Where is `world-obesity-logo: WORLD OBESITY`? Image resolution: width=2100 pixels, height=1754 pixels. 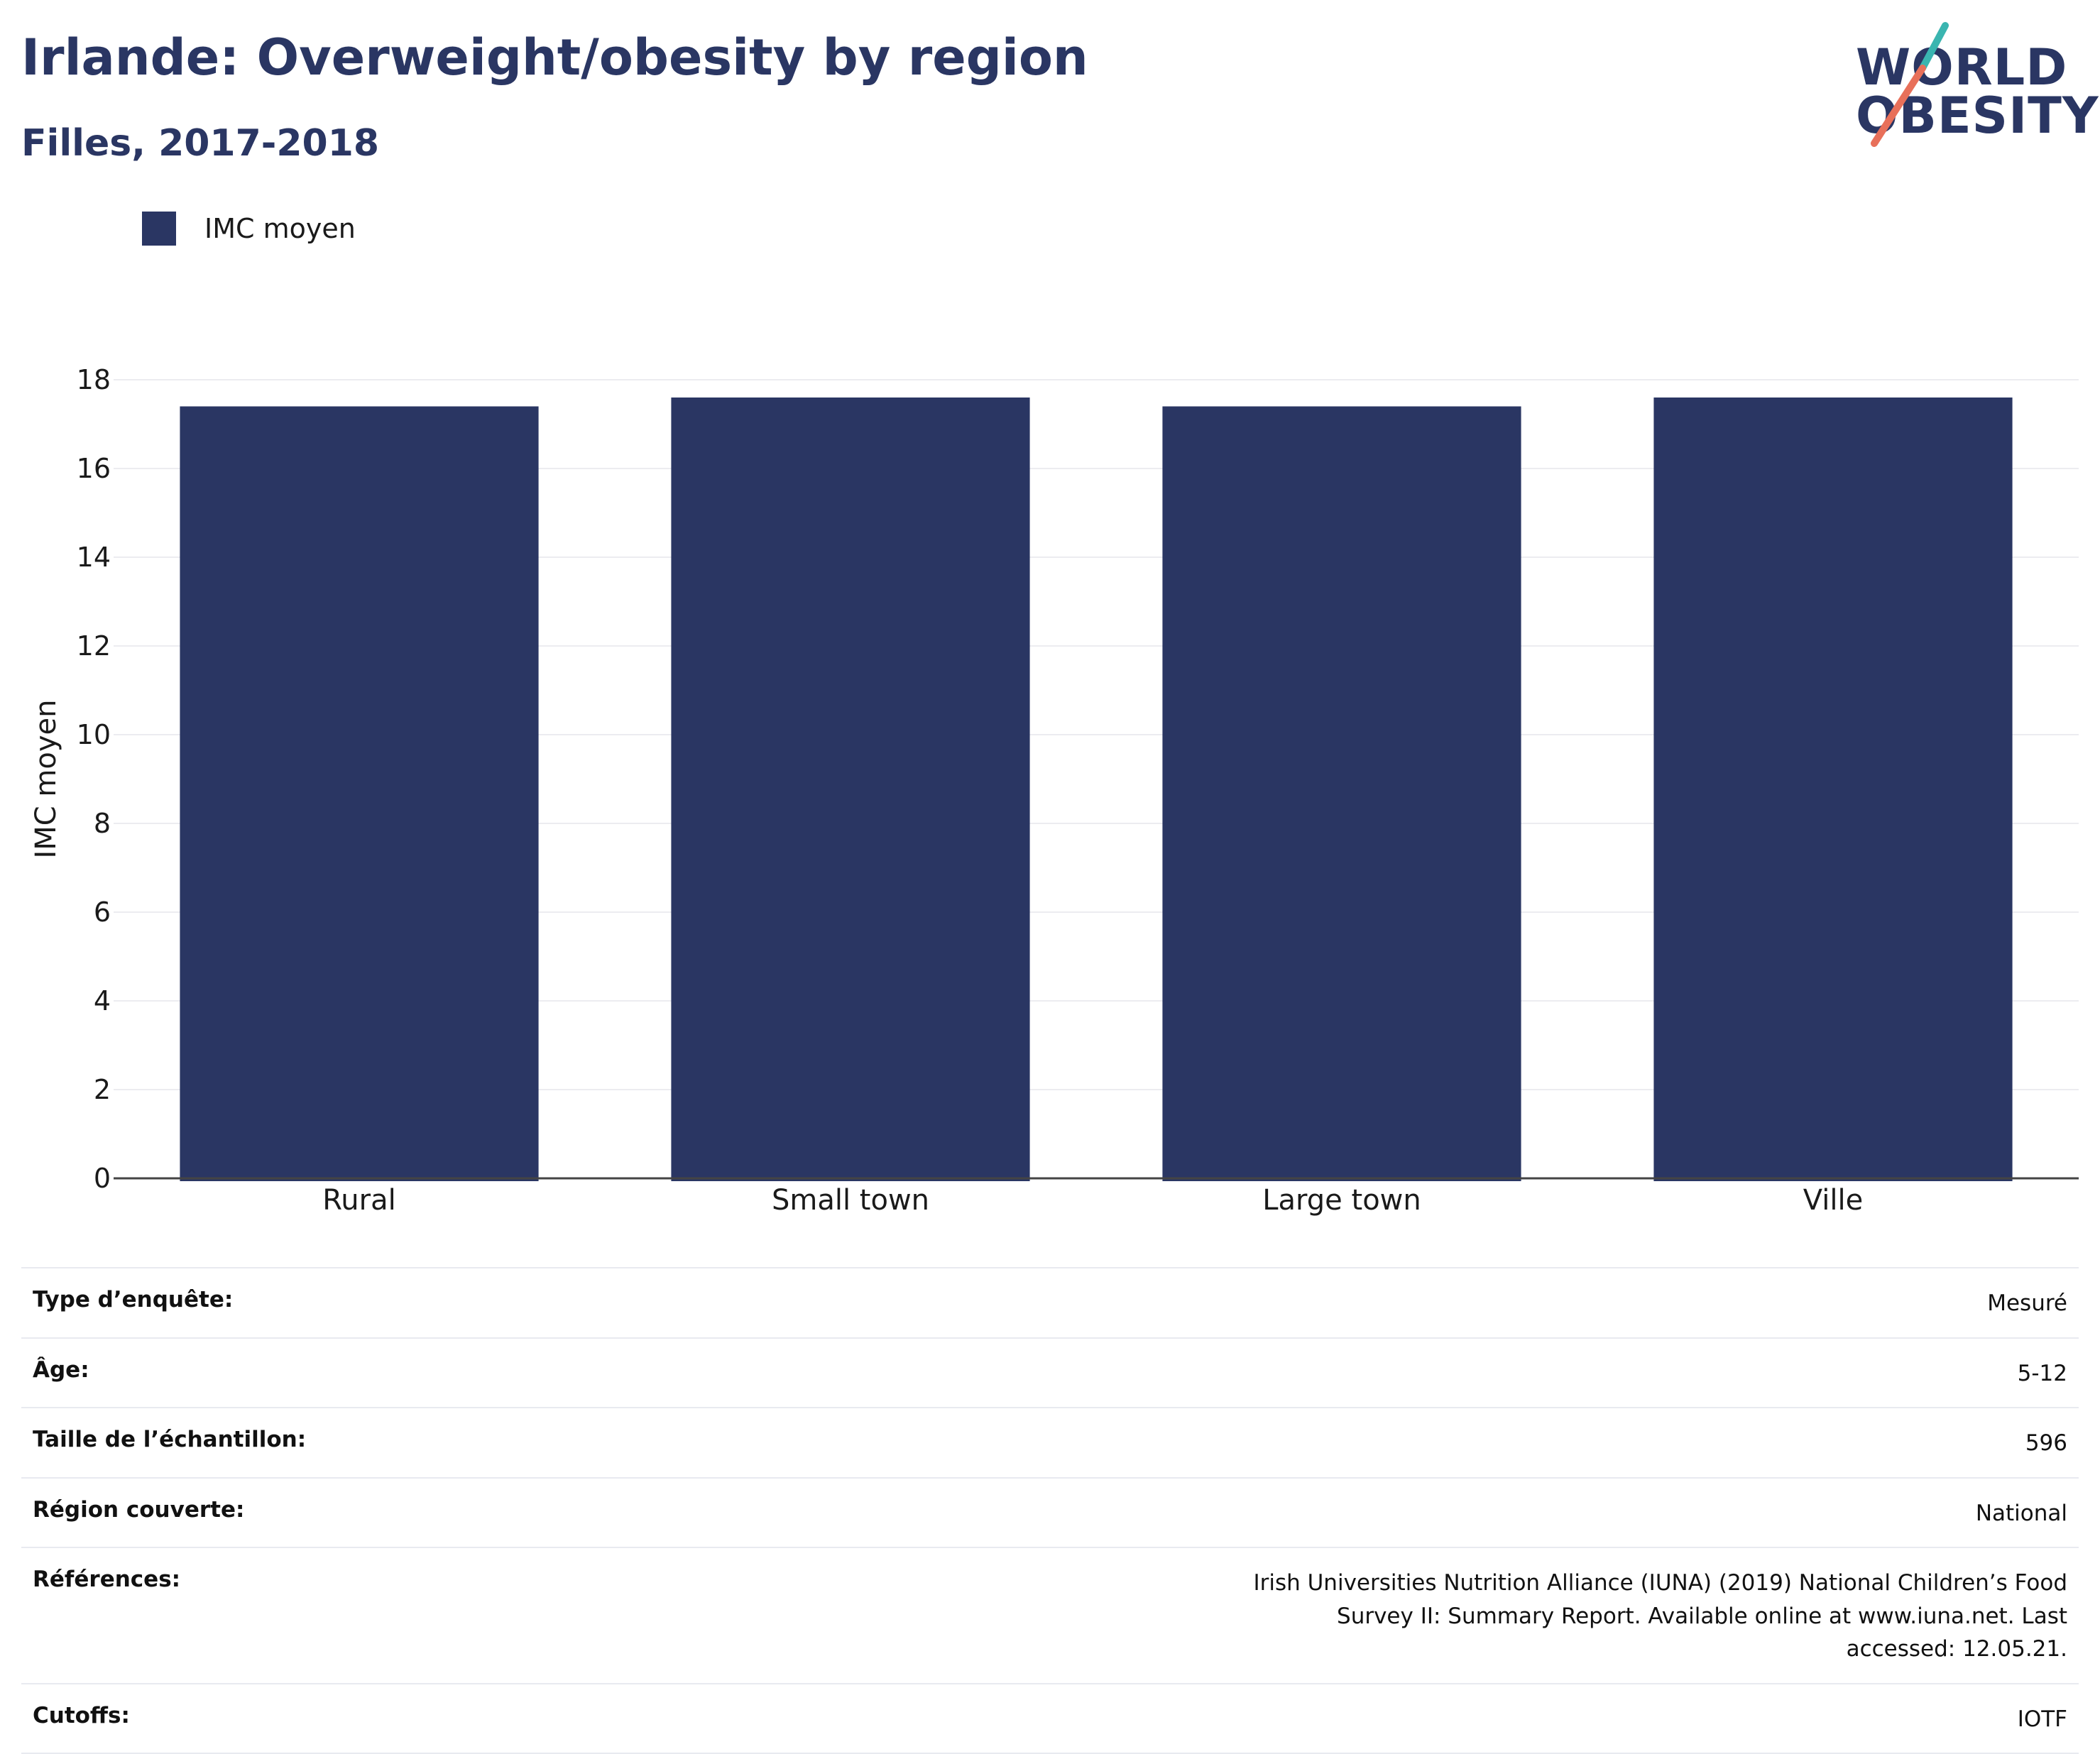 world-obesity-logo: WORLD OBESITY is located at coordinates (1972, 85).